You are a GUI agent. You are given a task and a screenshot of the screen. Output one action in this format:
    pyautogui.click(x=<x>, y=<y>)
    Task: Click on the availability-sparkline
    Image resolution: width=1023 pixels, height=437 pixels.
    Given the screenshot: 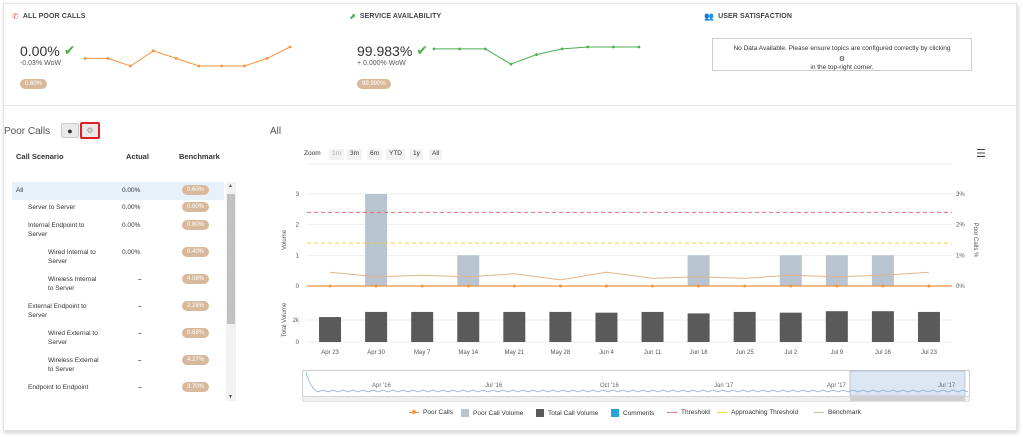 What is the action you would take?
    pyautogui.click(x=536, y=55)
    